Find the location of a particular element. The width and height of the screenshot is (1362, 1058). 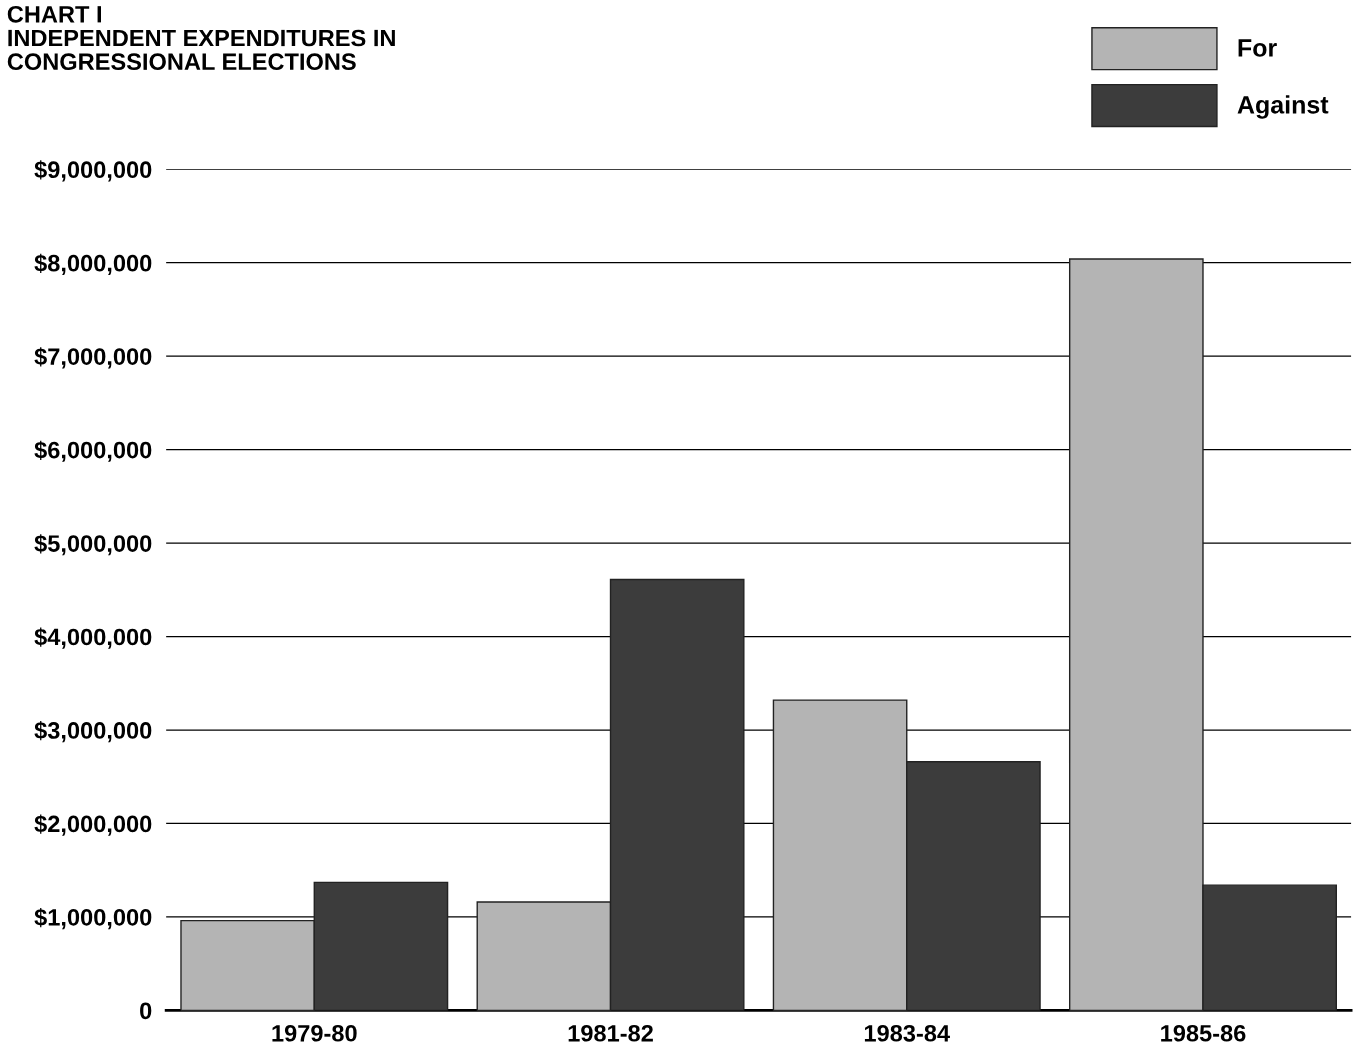

y-tick-label: $8,000,000 is located at coordinates (93, 264).